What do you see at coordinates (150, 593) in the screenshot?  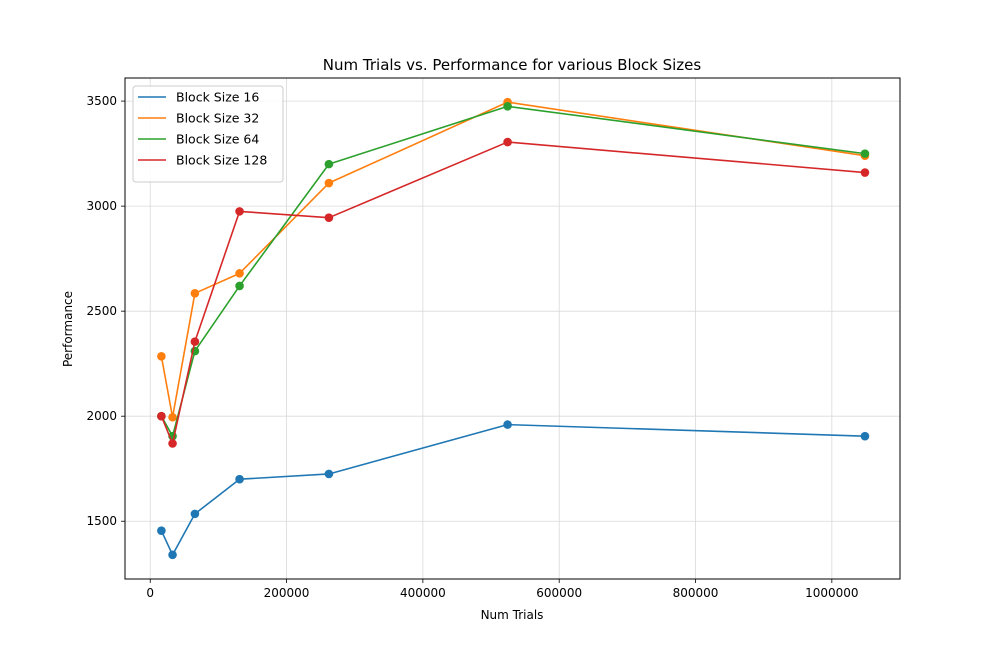 I see `x-tick-label: 0` at bounding box center [150, 593].